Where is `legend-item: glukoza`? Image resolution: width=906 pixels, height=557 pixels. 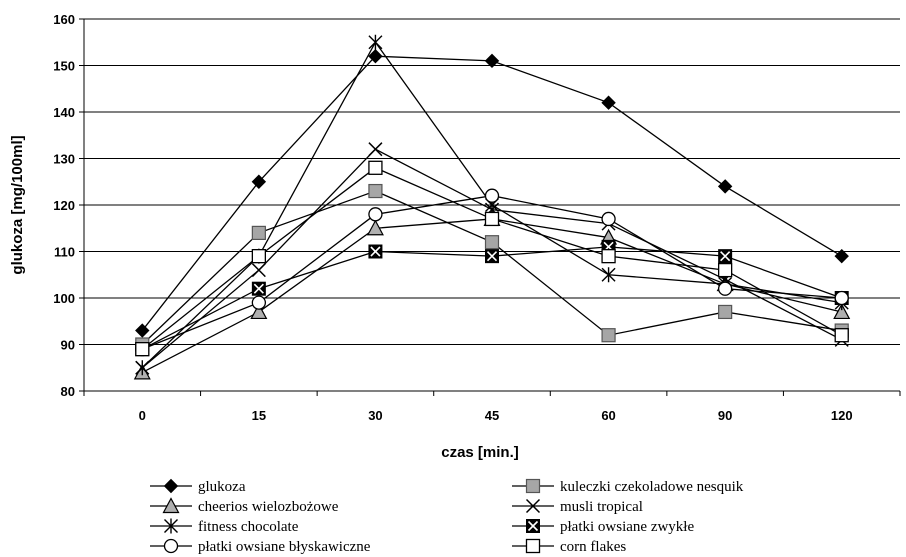 legend-item: glukoza is located at coordinates (198, 486).